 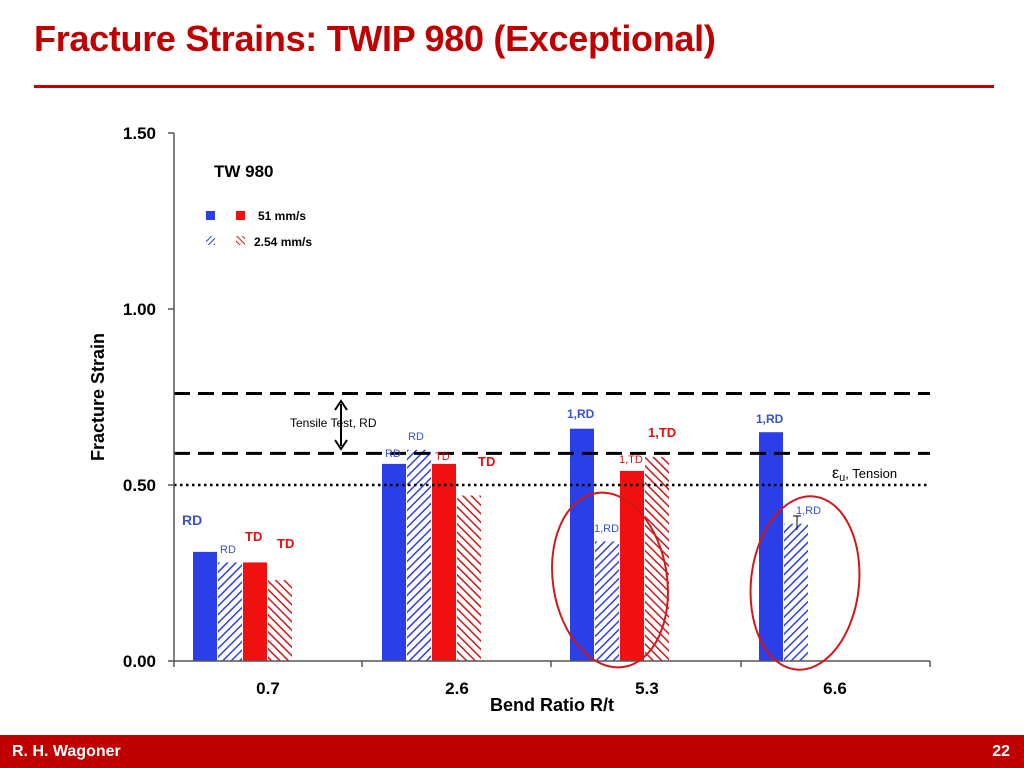 What do you see at coordinates (341, 405) in the screenshot?
I see `tensile-arrow-up` at bounding box center [341, 405].